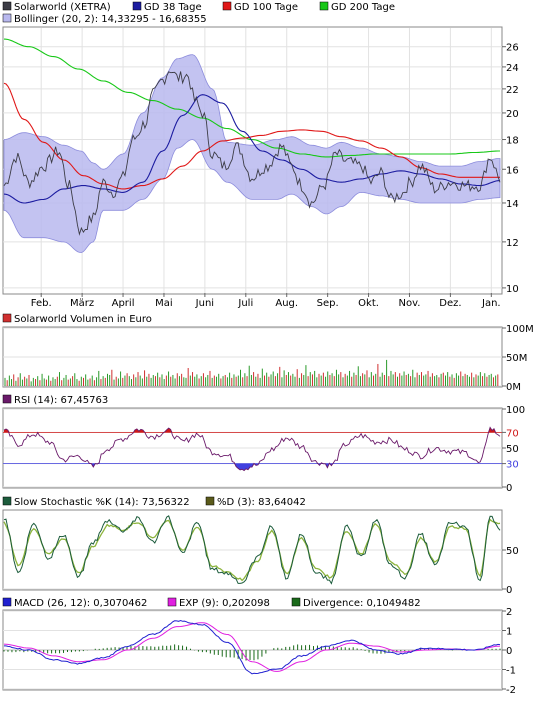 The width and height of the screenshot is (545, 711). I want to click on legend-swatch-divergence, so click(296, 602).